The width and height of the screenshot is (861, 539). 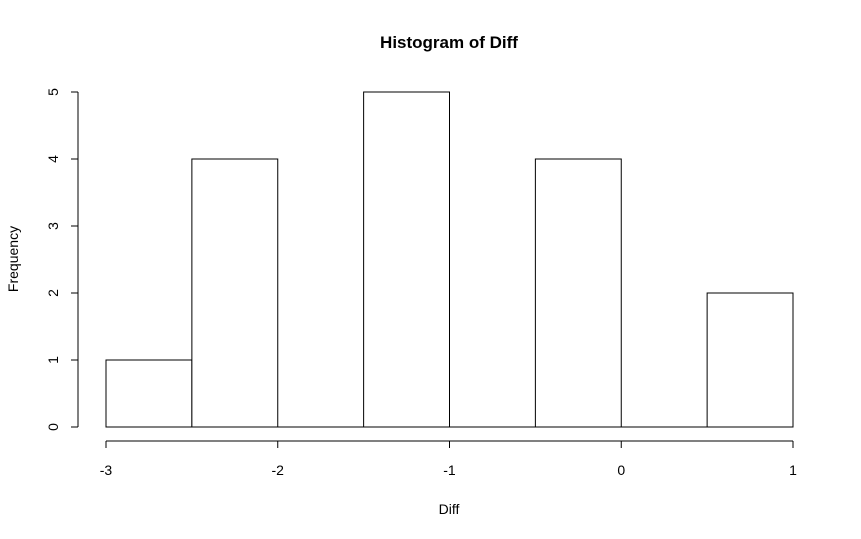 I want to click on y-tick-label: 1, so click(x=53, y=360).